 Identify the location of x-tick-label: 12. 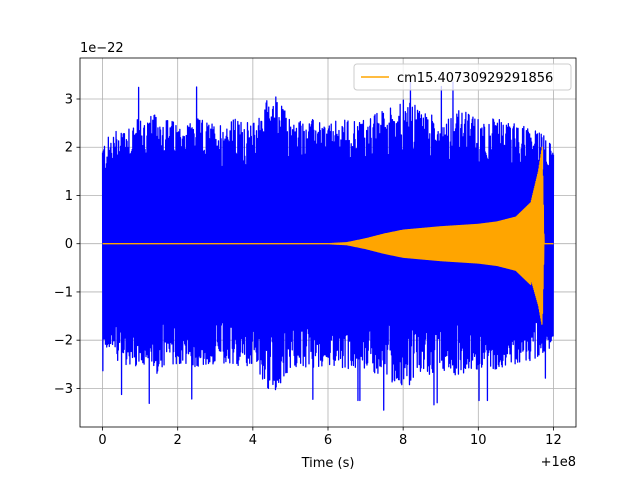
(553, 440).